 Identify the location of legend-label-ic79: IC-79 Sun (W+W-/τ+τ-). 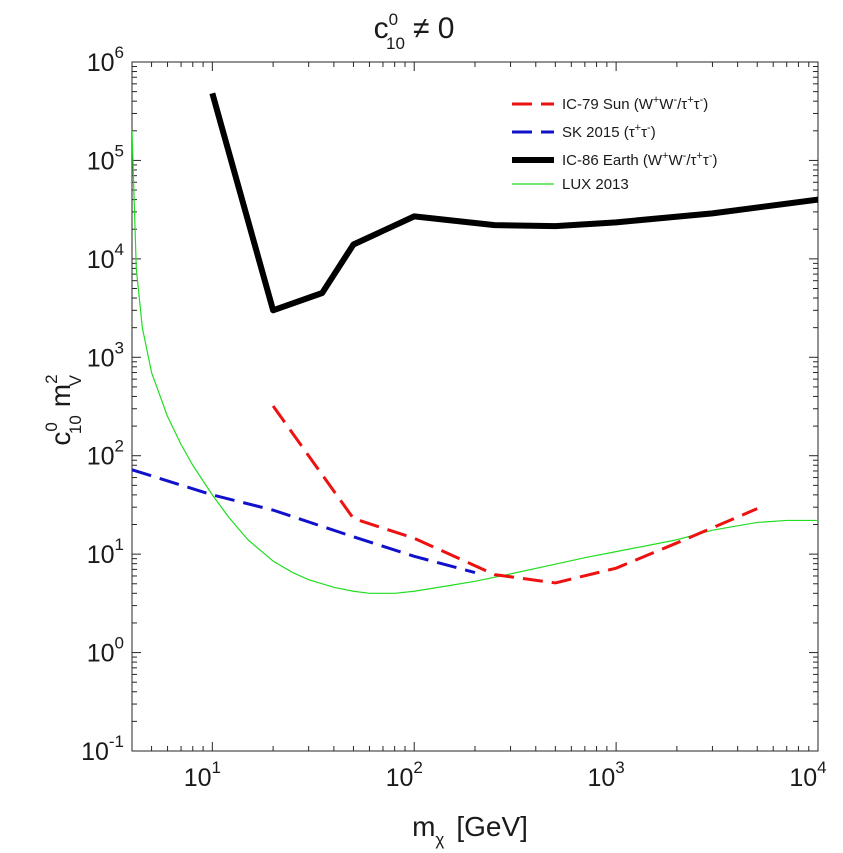
(635, 103).